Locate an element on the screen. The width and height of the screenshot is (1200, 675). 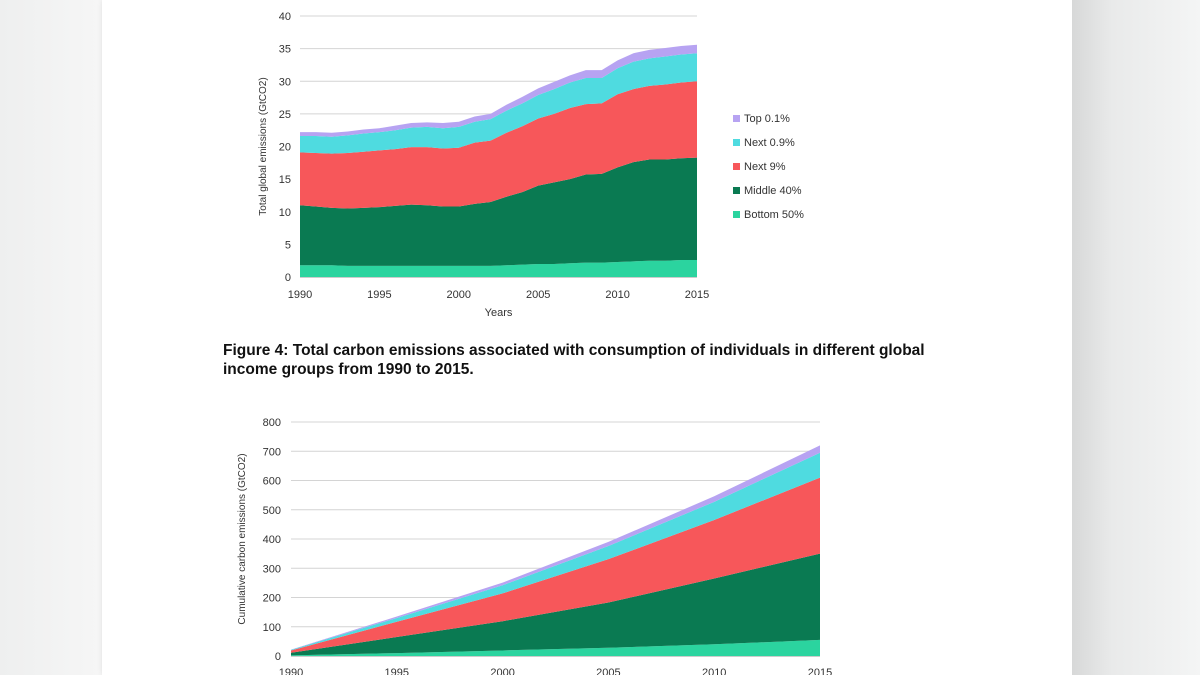
y-tick-label: 600 is located at coordinates (272, 482).